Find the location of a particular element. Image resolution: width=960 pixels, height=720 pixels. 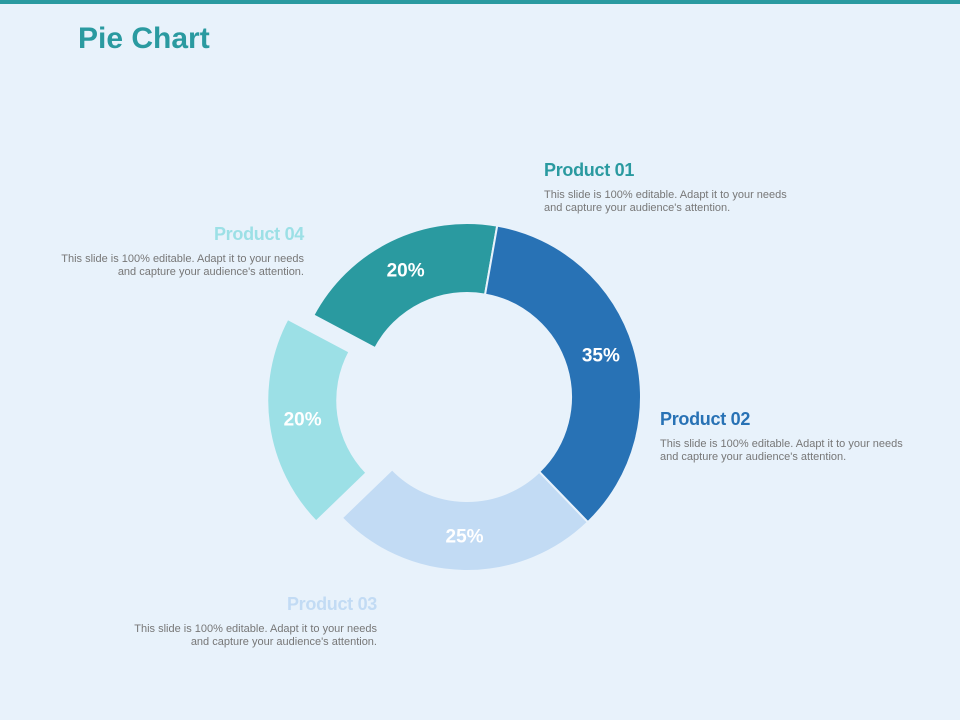

callout-title: Product 04 is located at coordinates (258, 234).